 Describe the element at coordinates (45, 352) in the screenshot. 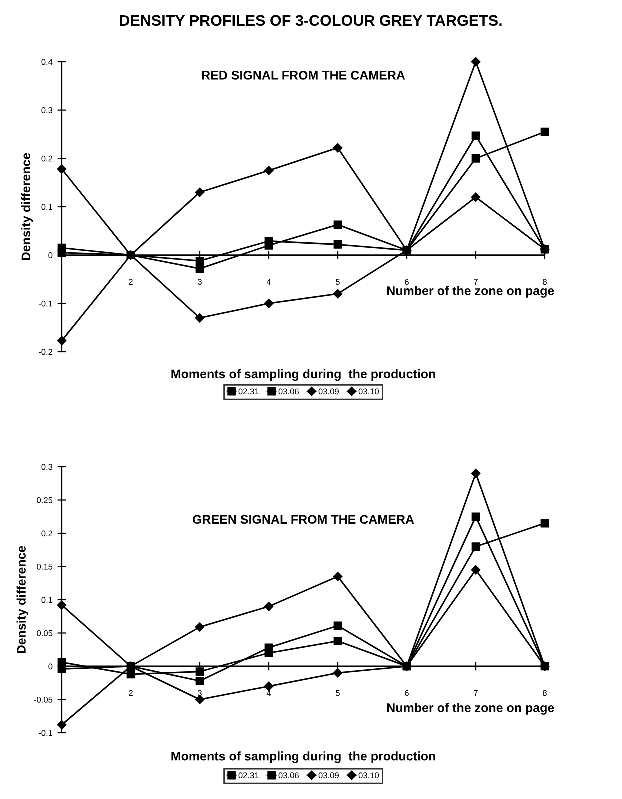

I see `y-tick-label: -0.2` at that location.